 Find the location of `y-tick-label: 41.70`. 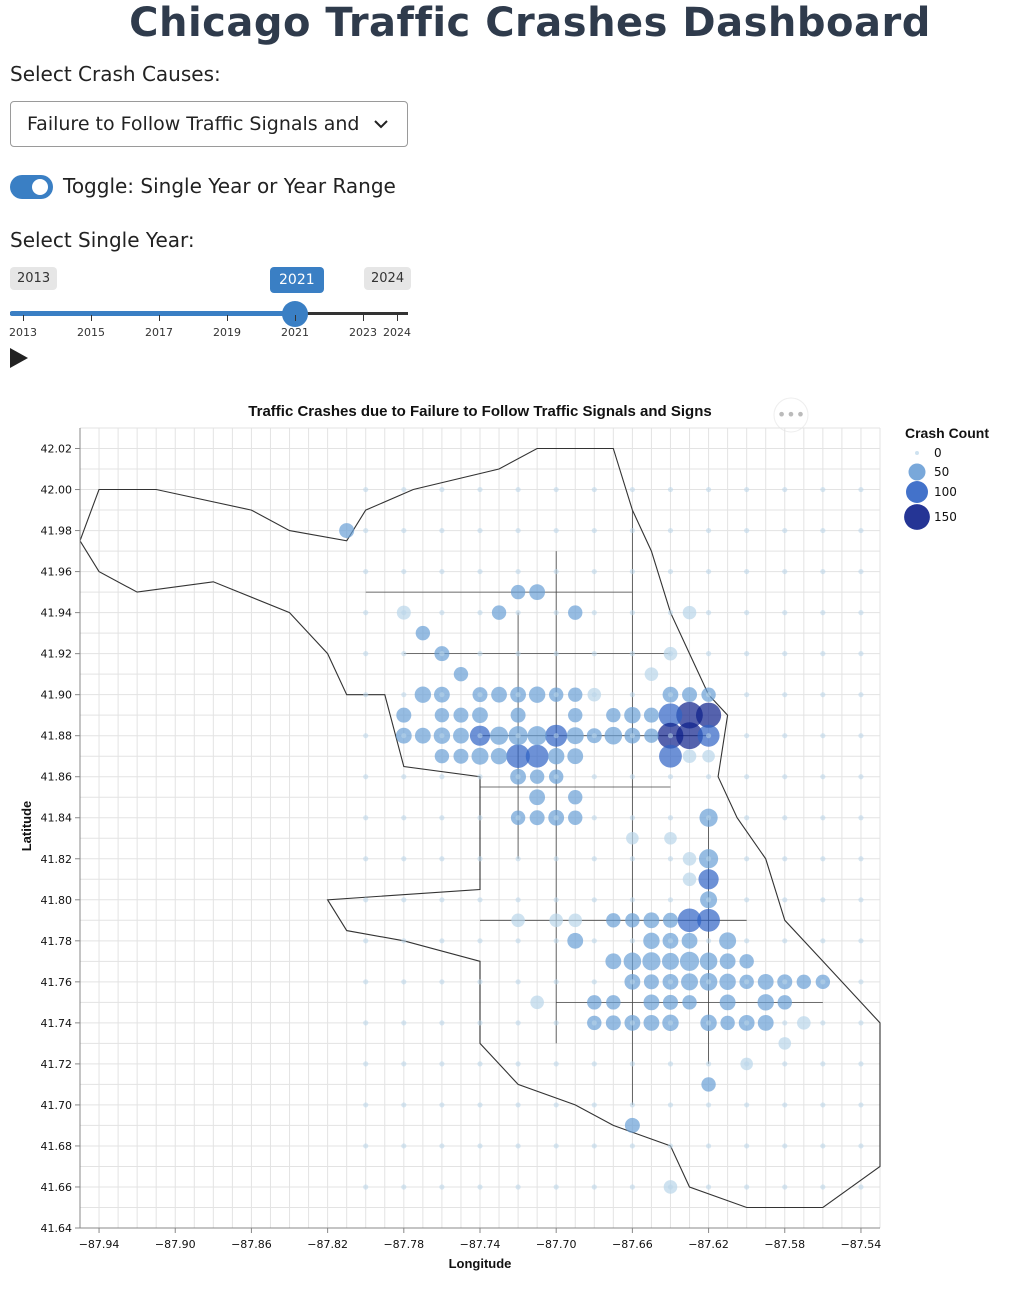

y-tick-label: 41.70 is located at coordinates (57, 1105).